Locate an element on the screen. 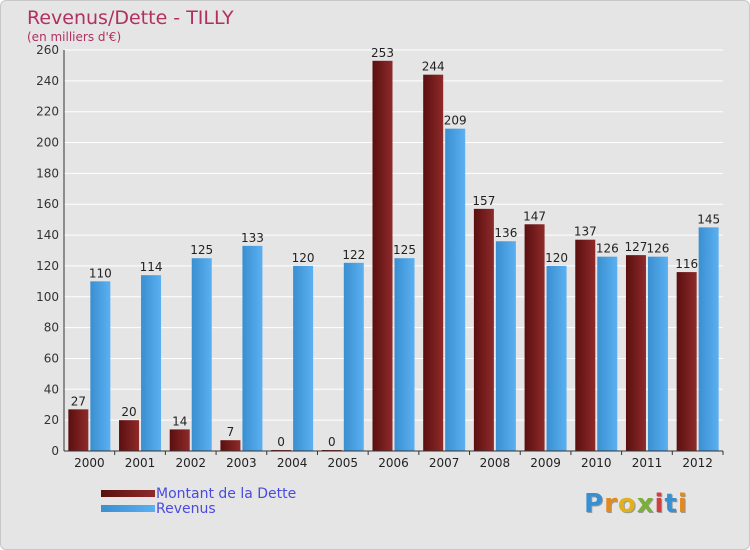  data-label: 253 is located at coordinates (382, 53).